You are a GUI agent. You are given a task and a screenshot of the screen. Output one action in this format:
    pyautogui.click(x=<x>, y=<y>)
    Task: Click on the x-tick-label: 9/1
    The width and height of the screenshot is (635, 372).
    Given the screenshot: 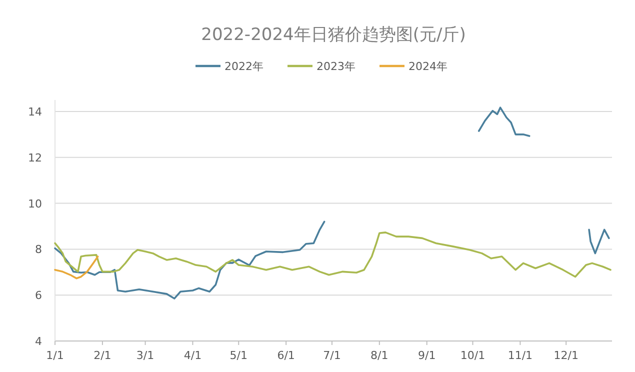 What is the action you would take?
    pyautogui.click(x=427, y=355)
    